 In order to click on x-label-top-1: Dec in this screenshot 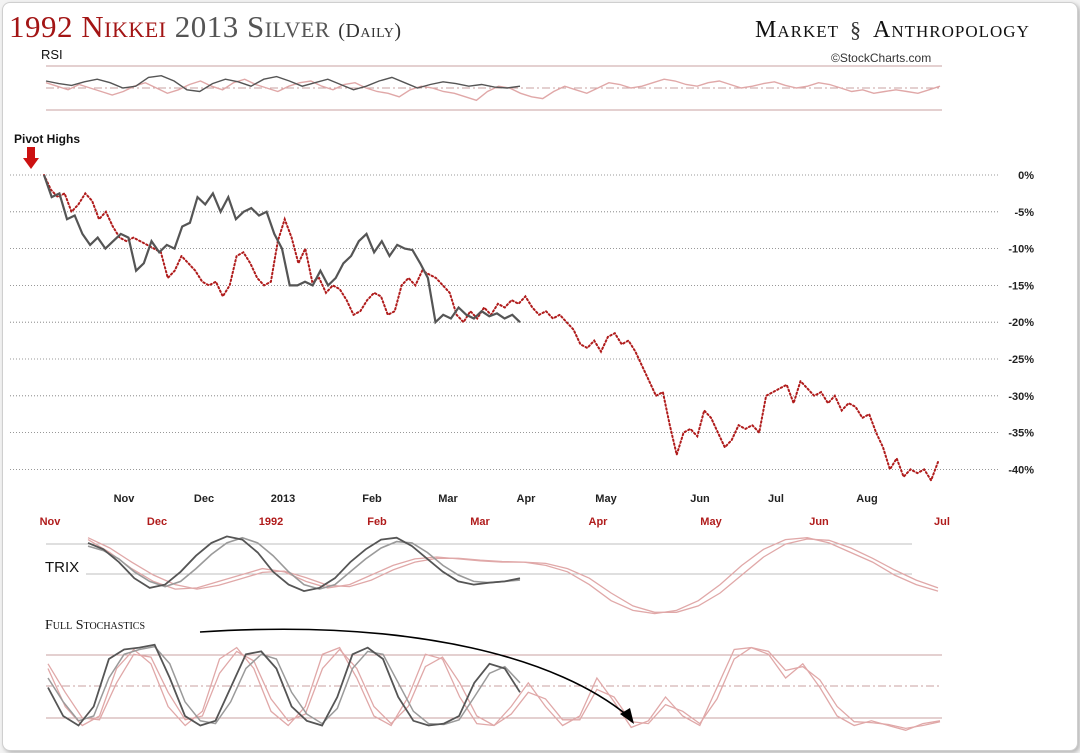, I will do `click(204, 499)`.